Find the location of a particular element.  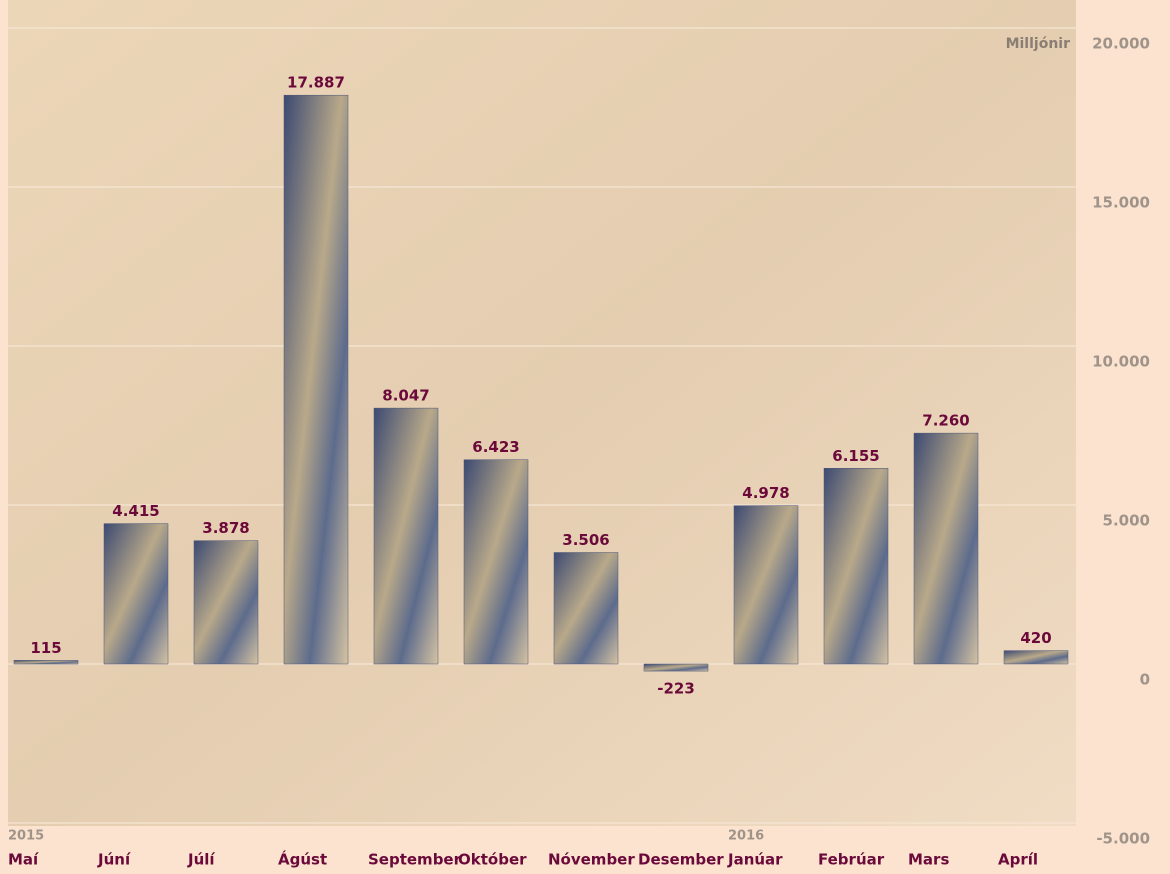

y-tick-label: 20.000 is located at coordinates (1121, 44).